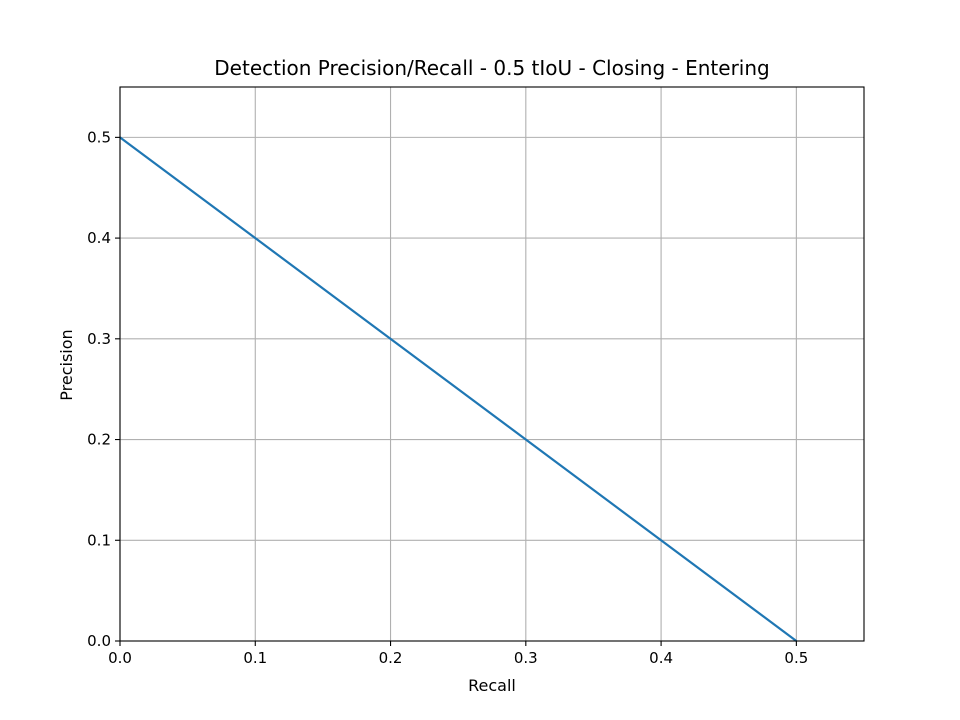 The image size is (960, 720). I want to click on x-tick-label: 0.4, so click(661, 658).